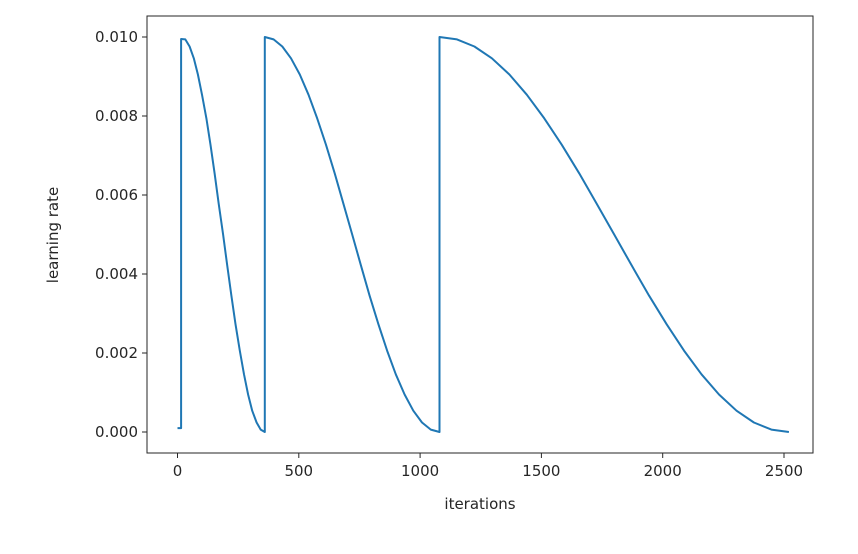  I want to click on x-tick-label: 2500, so click(784, 471).